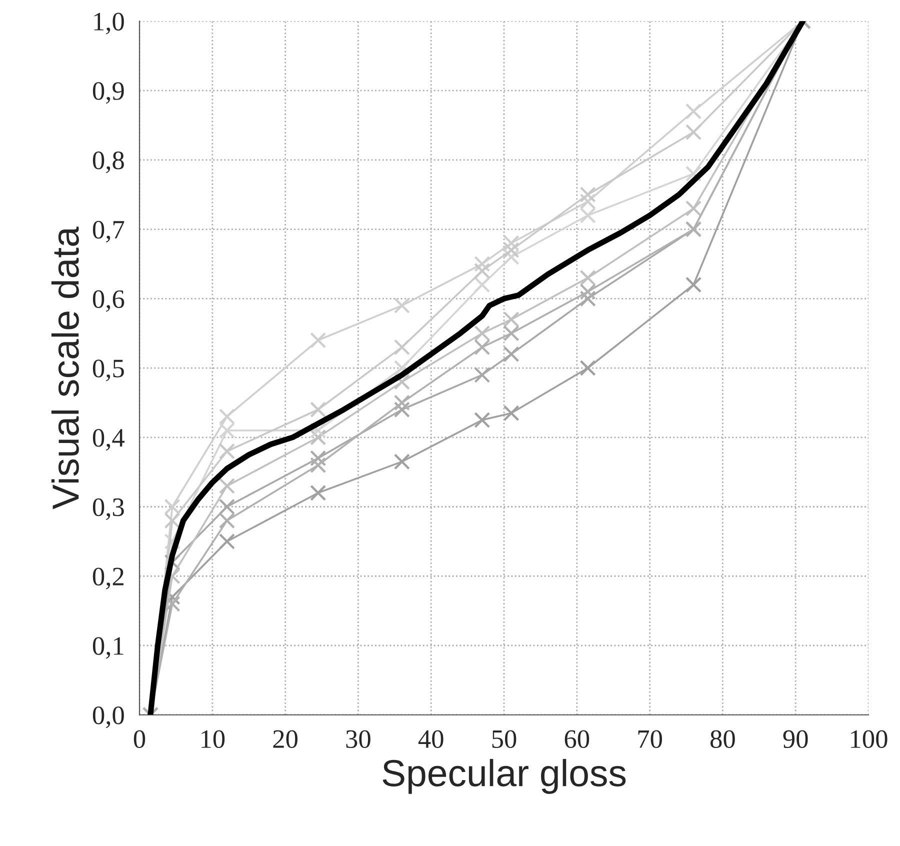 The width and height of the screenshot is (900, 846). Describe the element at coordinates (108, 93) in the screenshot. I see `y-tick-label: 0,9` at that location.